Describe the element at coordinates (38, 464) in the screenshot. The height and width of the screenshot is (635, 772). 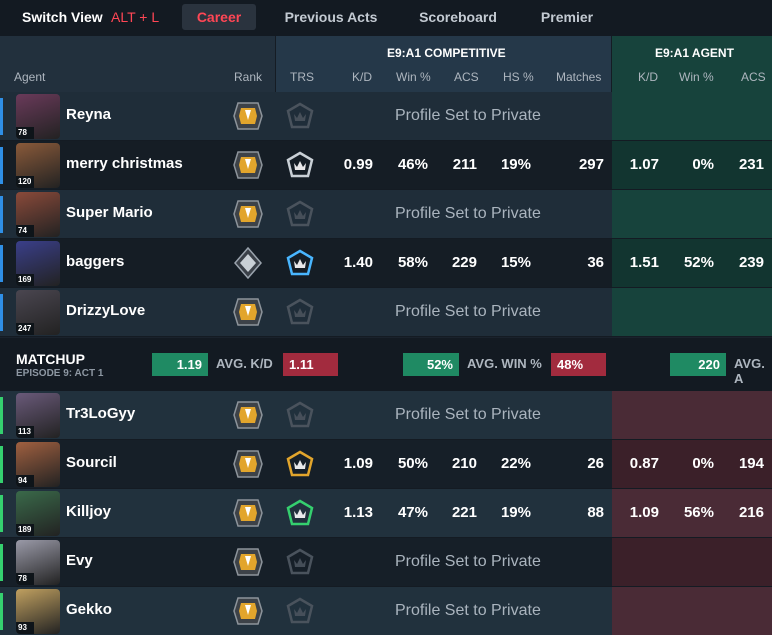
I see `agent-avatar: 94` at that location.